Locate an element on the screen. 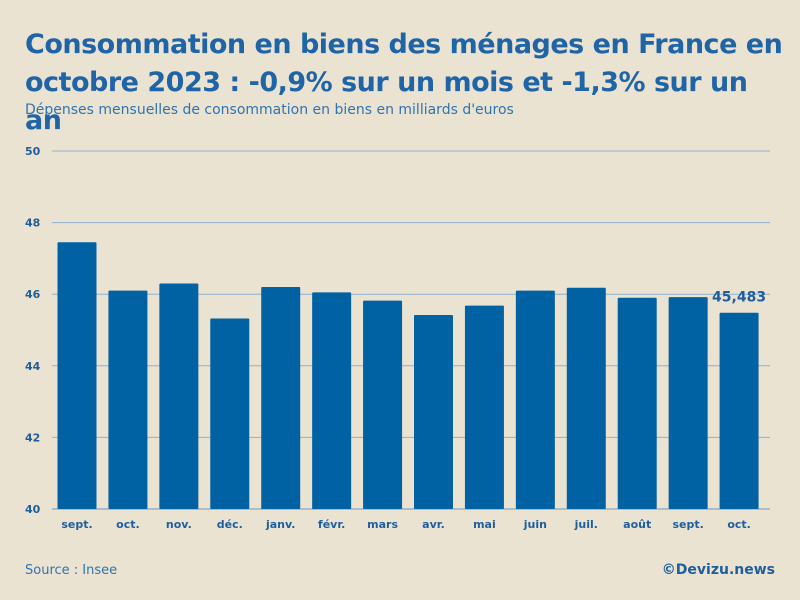 This screenshot has width=800, height=600. y-tick-label: 44 is located at coordinates (33, 366).